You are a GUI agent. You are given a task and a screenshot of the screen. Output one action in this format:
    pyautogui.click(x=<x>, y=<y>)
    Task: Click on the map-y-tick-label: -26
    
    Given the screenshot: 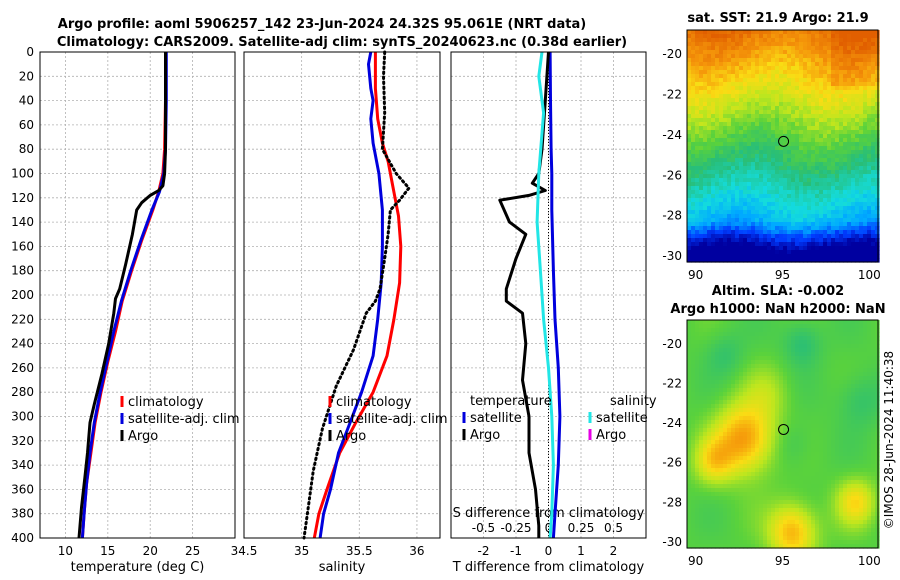 What is the action you would take?
    pyautogui.click(x=672, y=175)
    